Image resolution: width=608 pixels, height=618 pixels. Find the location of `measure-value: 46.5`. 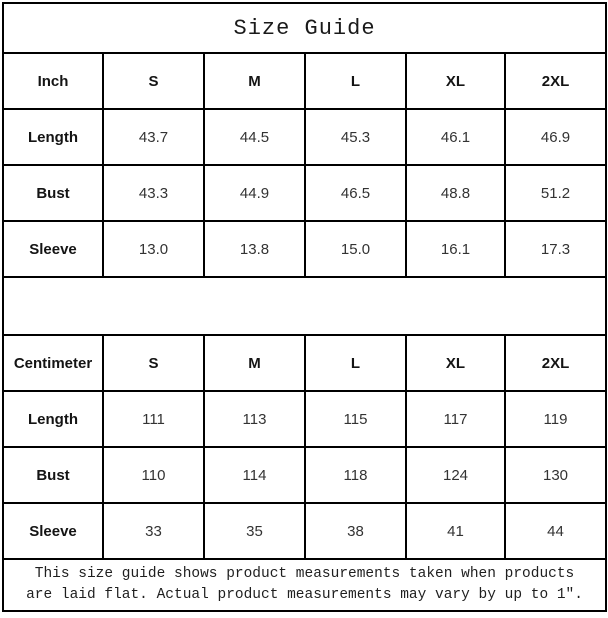

measure-value: 46.5 is located at coordinates (355, 193).